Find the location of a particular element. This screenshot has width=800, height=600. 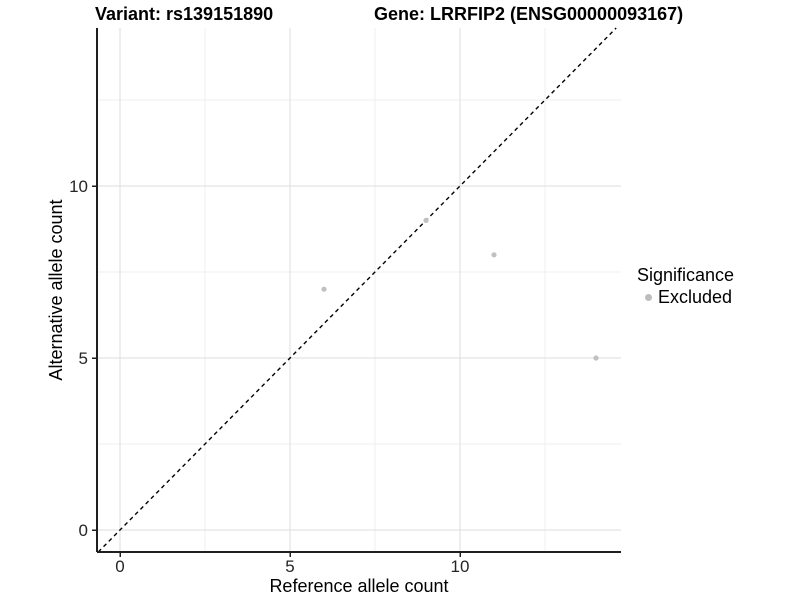

x-tick-label: 10 is located at coordinates (460, 566).